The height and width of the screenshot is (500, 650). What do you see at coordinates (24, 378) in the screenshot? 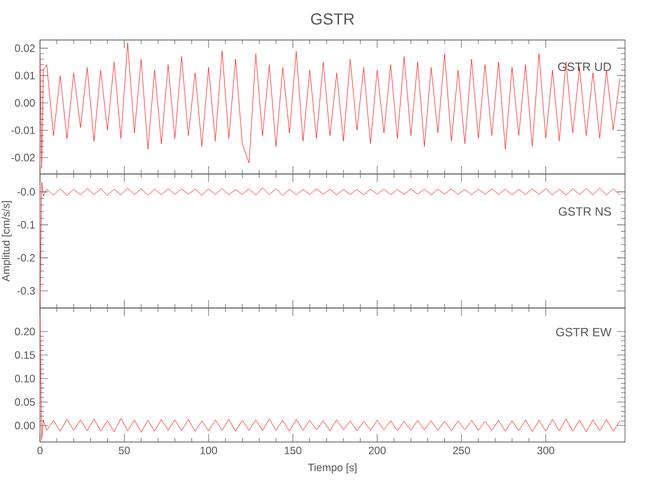
I see `y-tick-label: 0.10` at bounding box center [24, 378].